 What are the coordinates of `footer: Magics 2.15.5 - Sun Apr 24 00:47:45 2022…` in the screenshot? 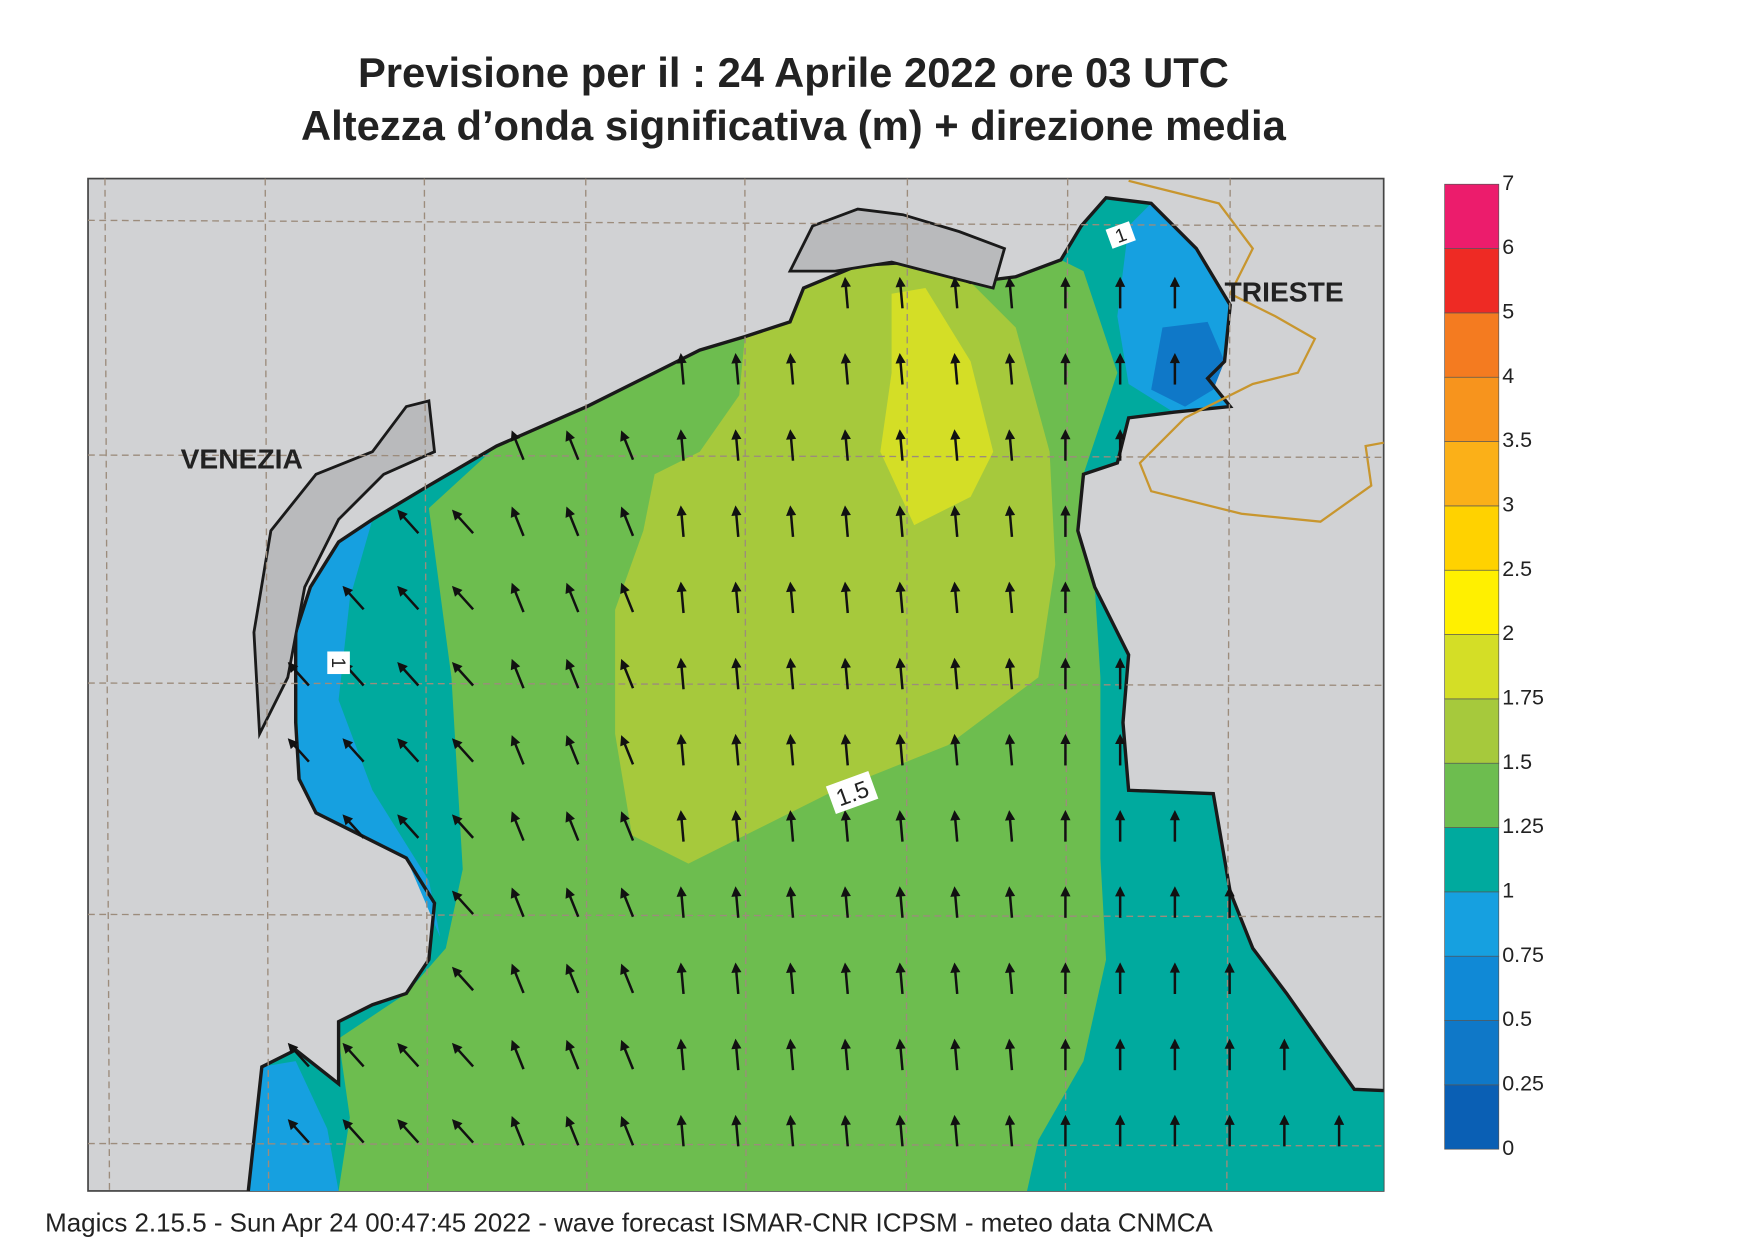 It's located at (629, 1224).